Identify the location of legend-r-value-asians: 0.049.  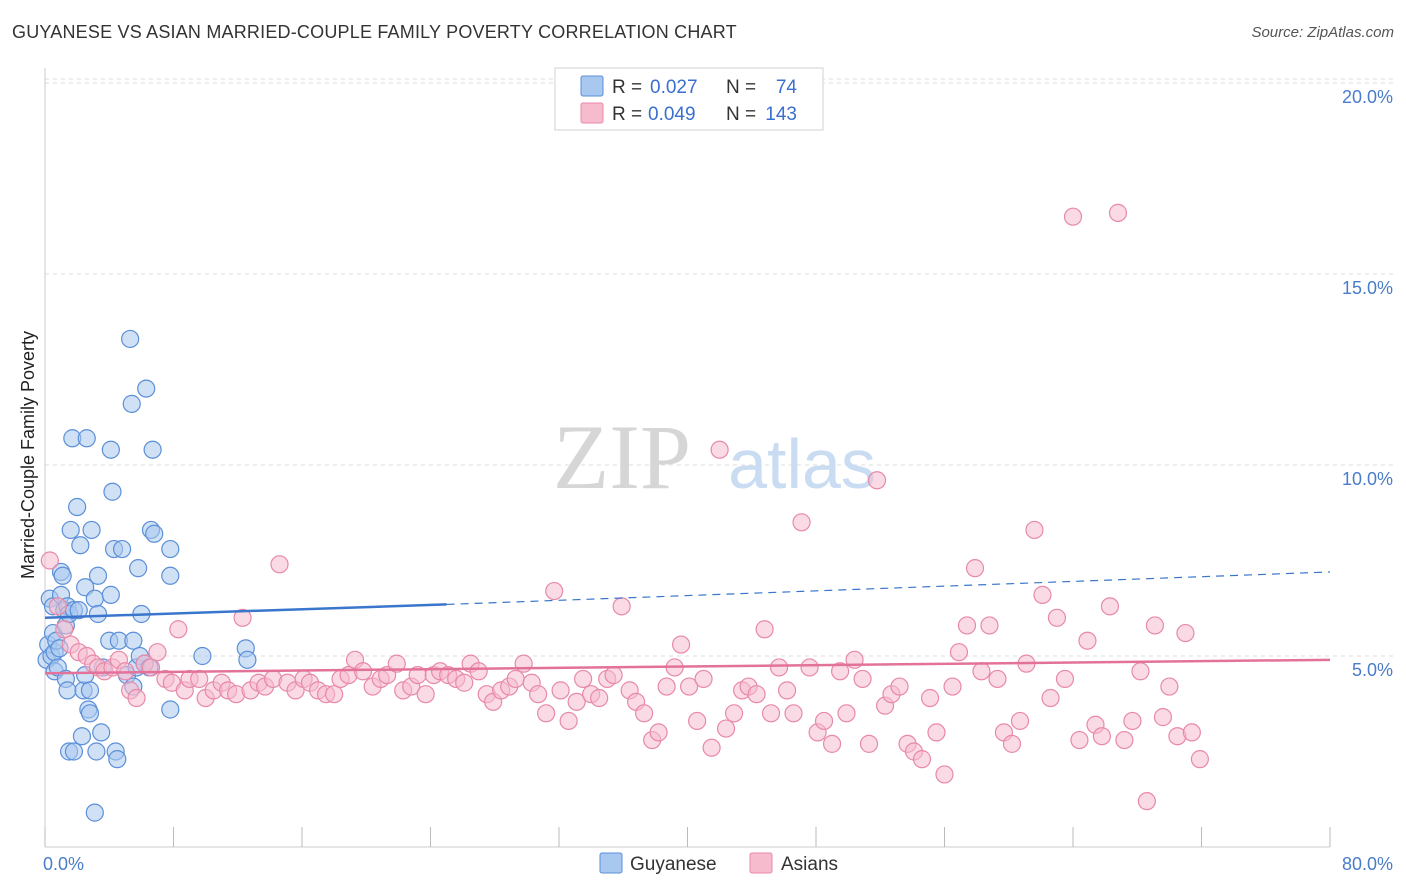
(672, 114).